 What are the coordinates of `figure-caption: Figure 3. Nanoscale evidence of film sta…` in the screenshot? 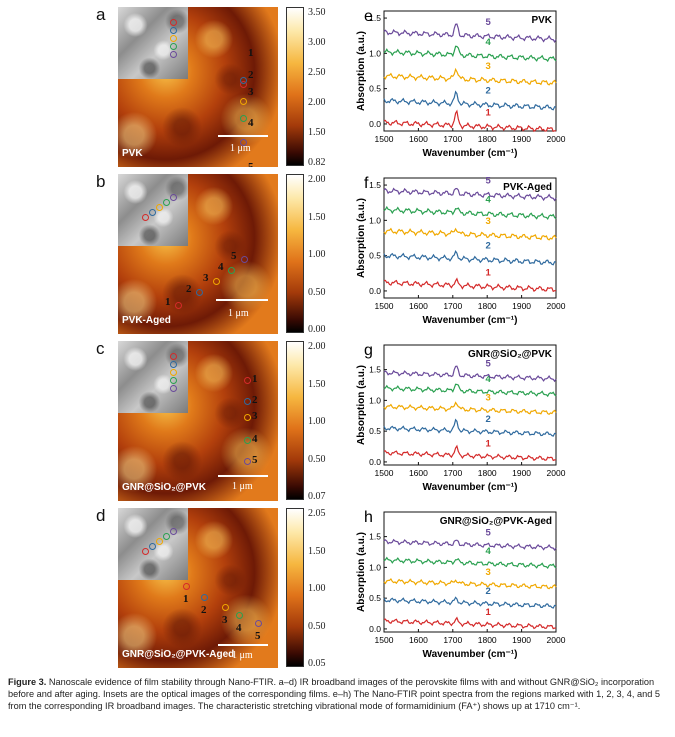 It's located at (338, 694).